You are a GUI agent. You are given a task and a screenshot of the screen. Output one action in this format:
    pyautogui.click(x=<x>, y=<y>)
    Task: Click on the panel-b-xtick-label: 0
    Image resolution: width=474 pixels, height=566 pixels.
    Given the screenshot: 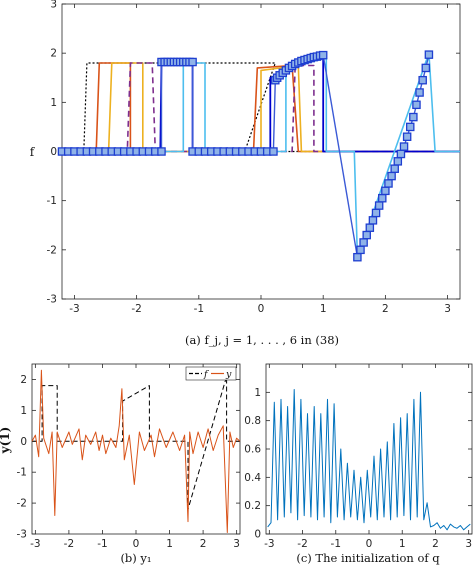 What is the action you would take?
    pyautogui.click(x=136, y=544)
    